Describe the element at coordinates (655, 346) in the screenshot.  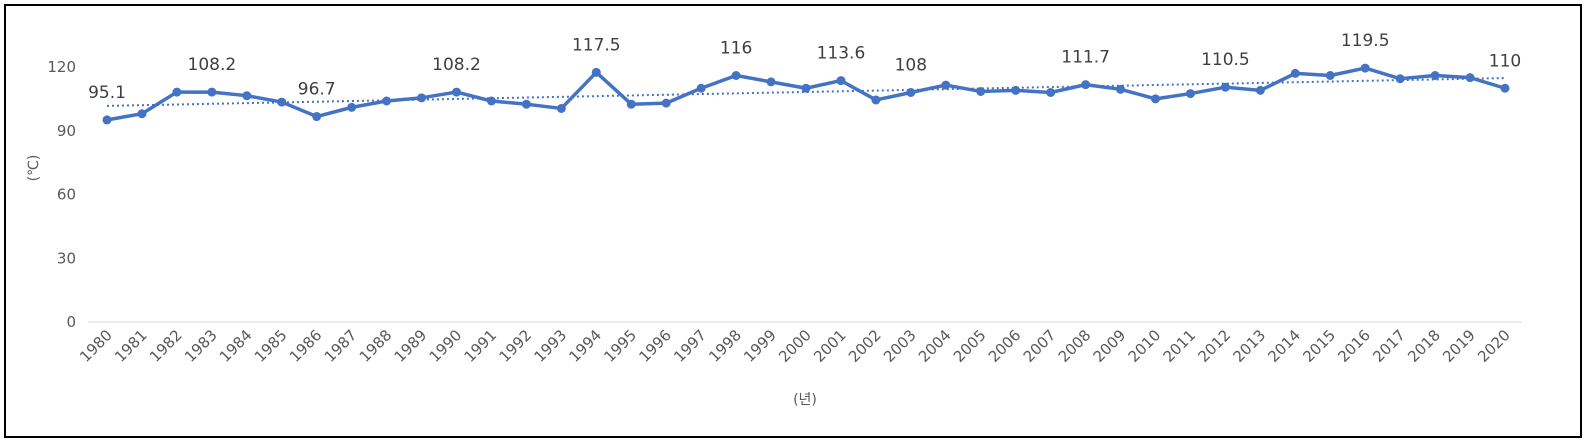
I see `x-tick-label: 1996` at that location.